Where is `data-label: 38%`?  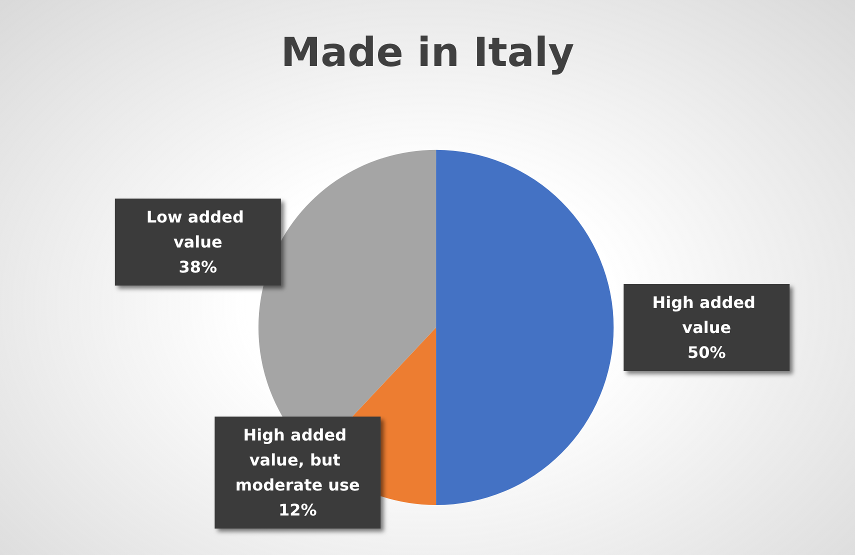 data-label: 38% is located at coordinates (198, 267).